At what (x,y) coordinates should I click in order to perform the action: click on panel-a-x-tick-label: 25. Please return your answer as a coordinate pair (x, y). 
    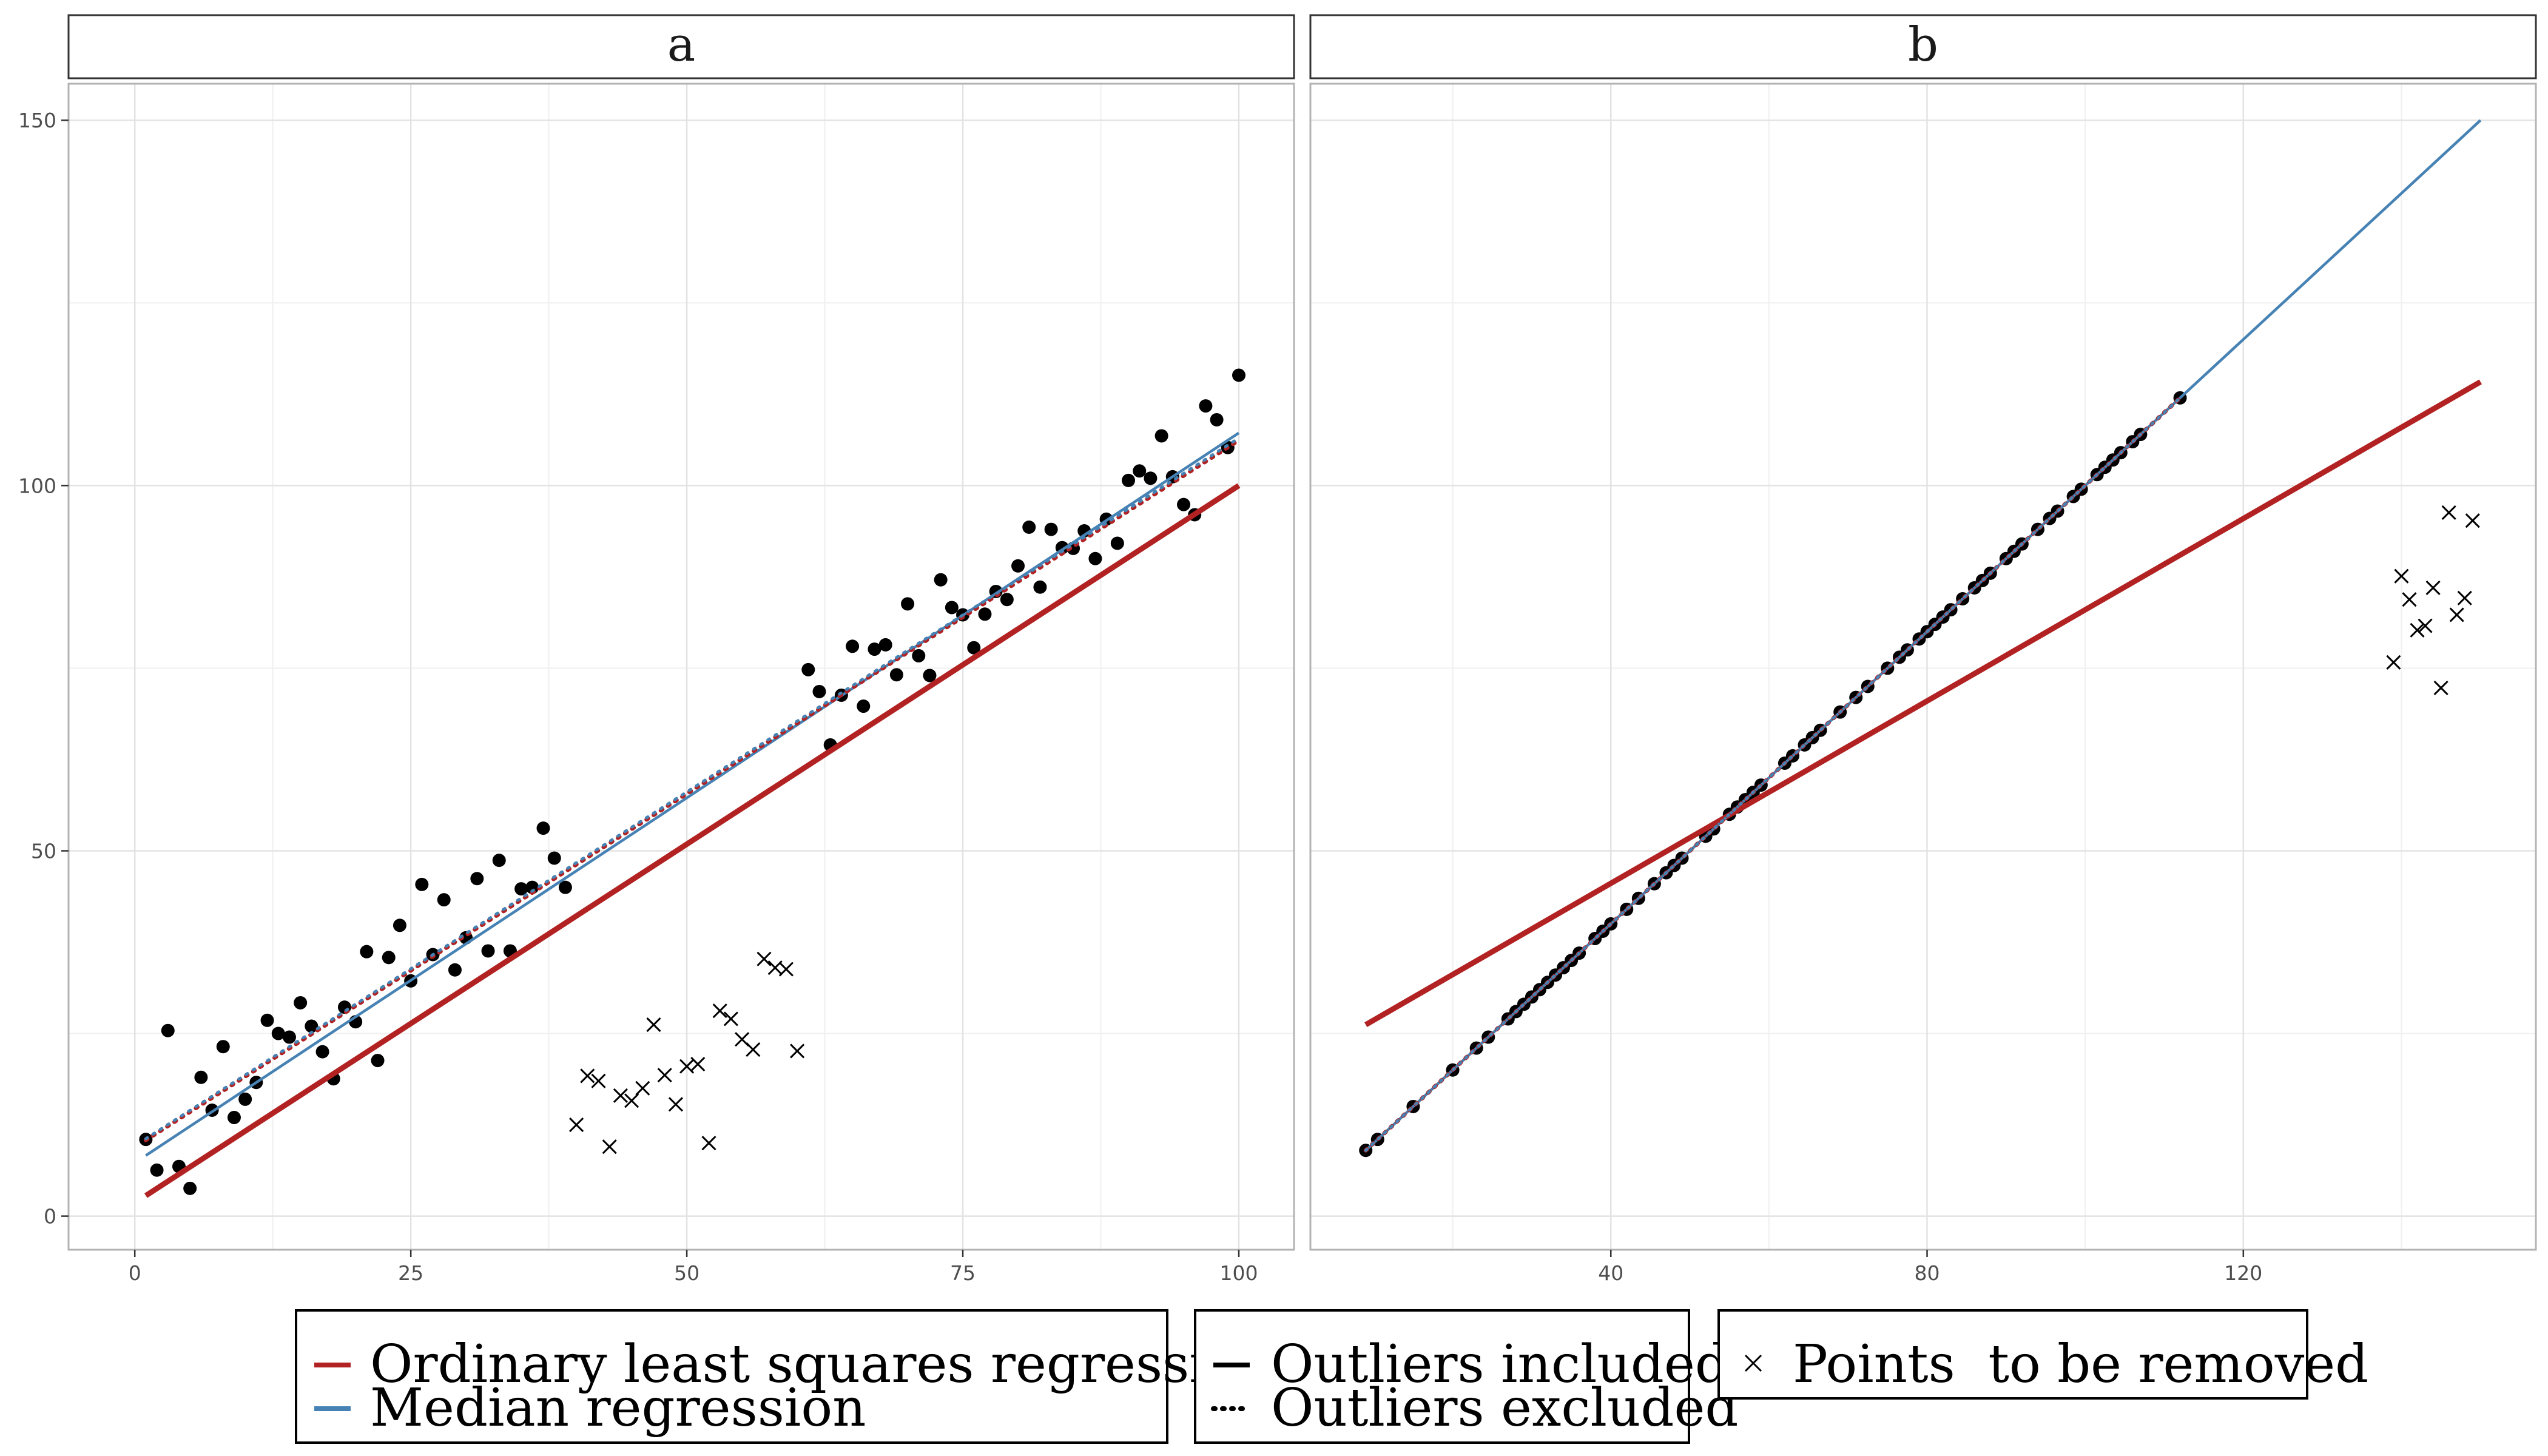
    Looking at the image, I should click on (410, 1273).